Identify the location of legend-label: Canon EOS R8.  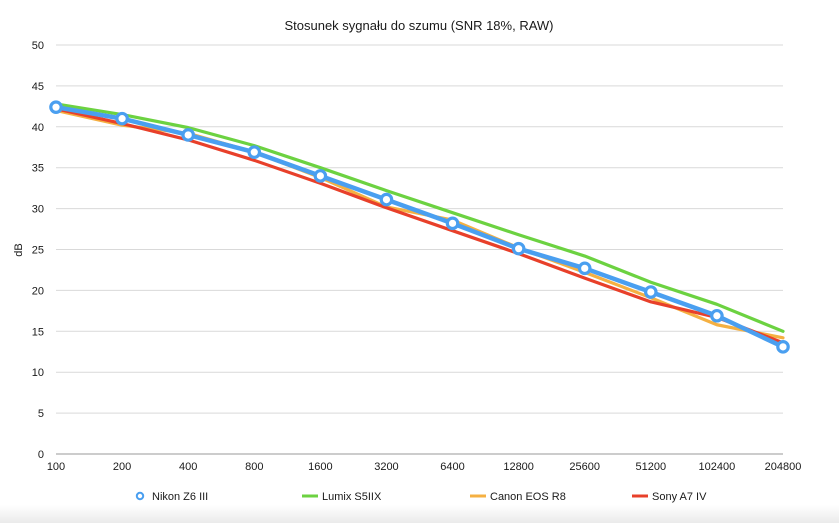
(528, 497).